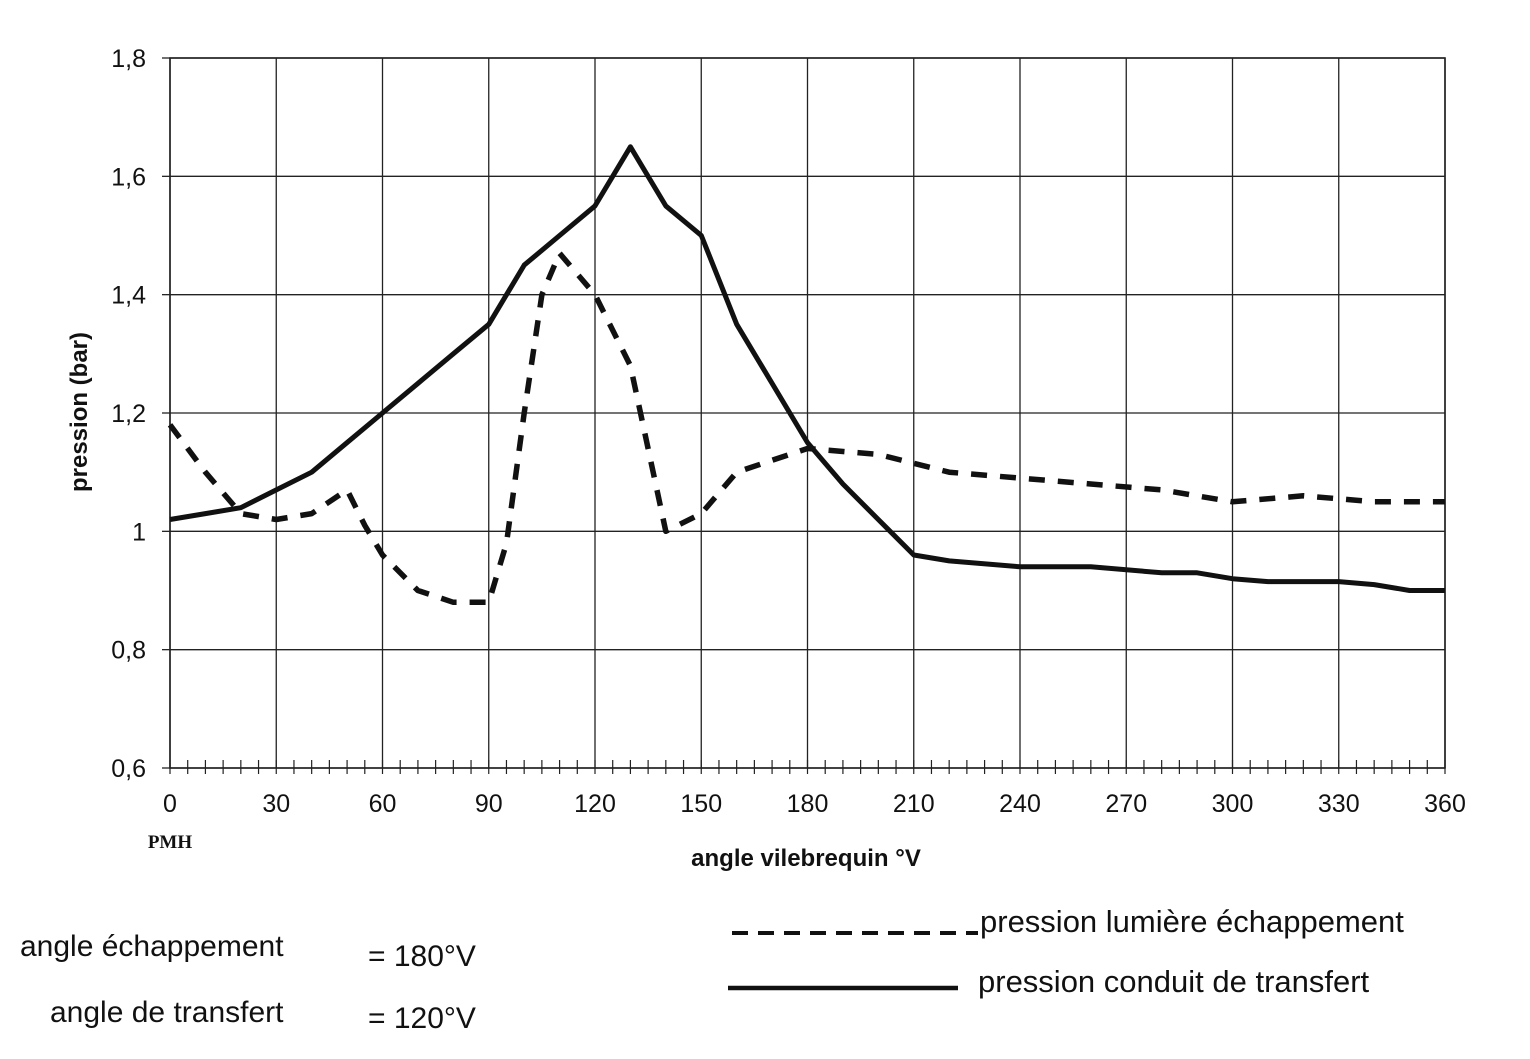  What do you see at coordinates (1126, 804) in the screenshot?
I see `x-tick-label: 270` at bounding box center [1126, 804].